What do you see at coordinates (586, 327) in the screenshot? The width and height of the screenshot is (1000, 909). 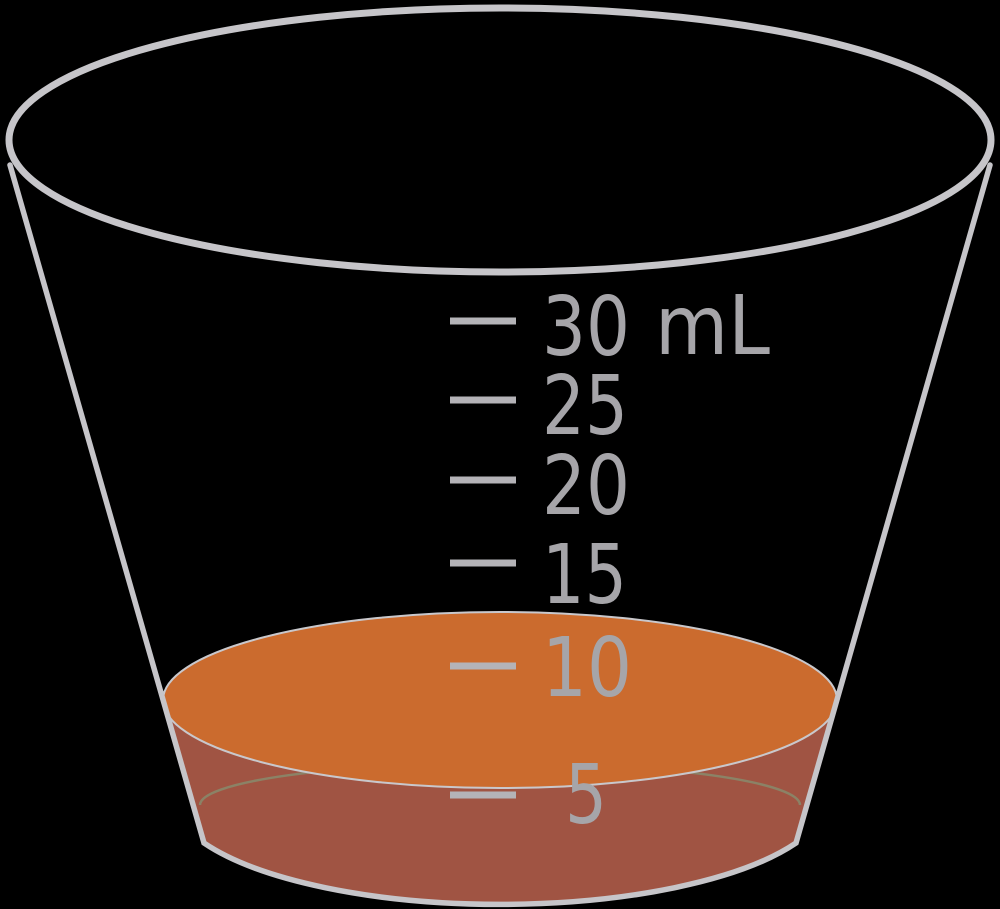 I see `scale-label-30: 30` at bounding box center [586, 327].